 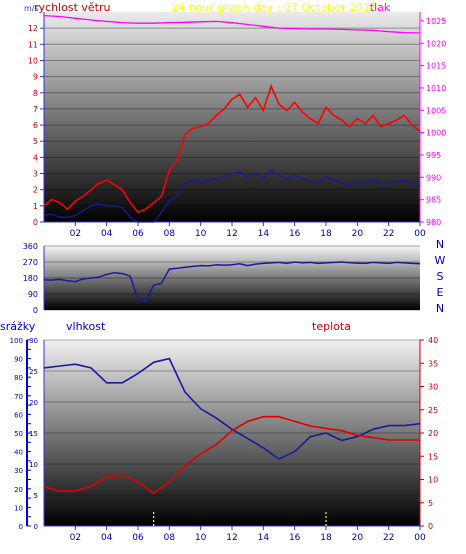 I want to click on tick-label: 1020, so click(x=436, y=43).